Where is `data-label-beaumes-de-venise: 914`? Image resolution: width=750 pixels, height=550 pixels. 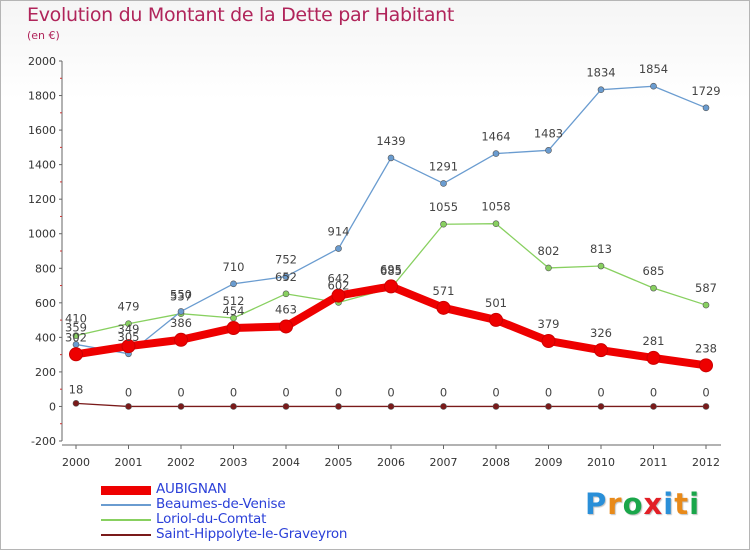
data-label-beaumes-de-venise: 914 is located at coordinates (339, 232).